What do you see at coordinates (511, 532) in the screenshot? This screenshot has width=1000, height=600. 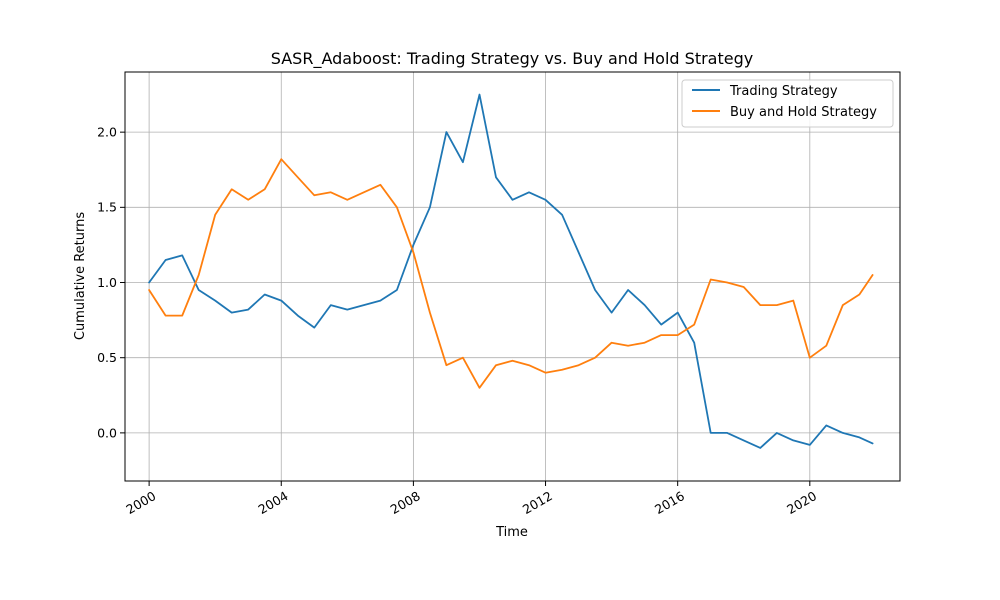 I see `x-axis-label: Time` at bounding box center [511, 532].